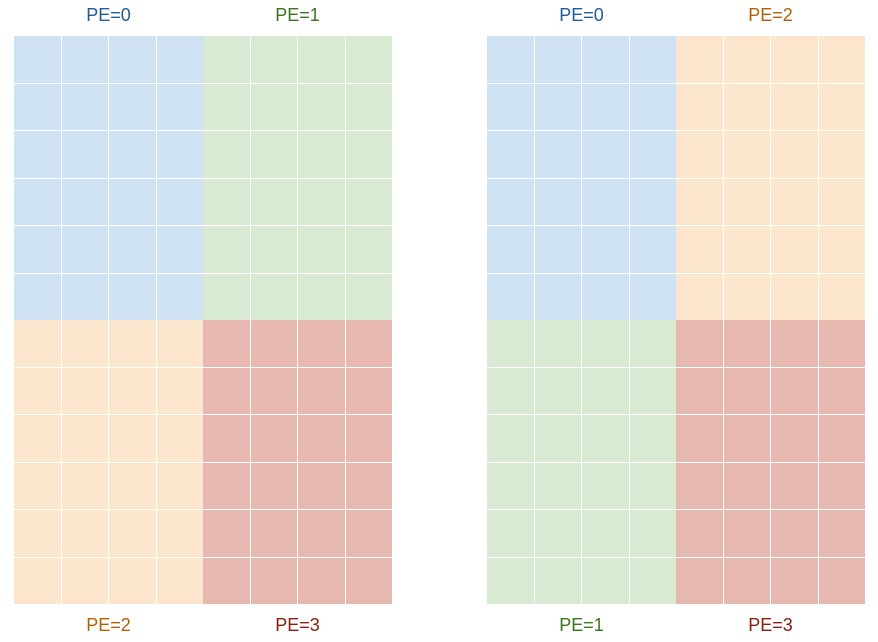  Describe the element at coordinates (770, 15) in the screenshot. I see `pe-label-top-right: PE=2` at that location.